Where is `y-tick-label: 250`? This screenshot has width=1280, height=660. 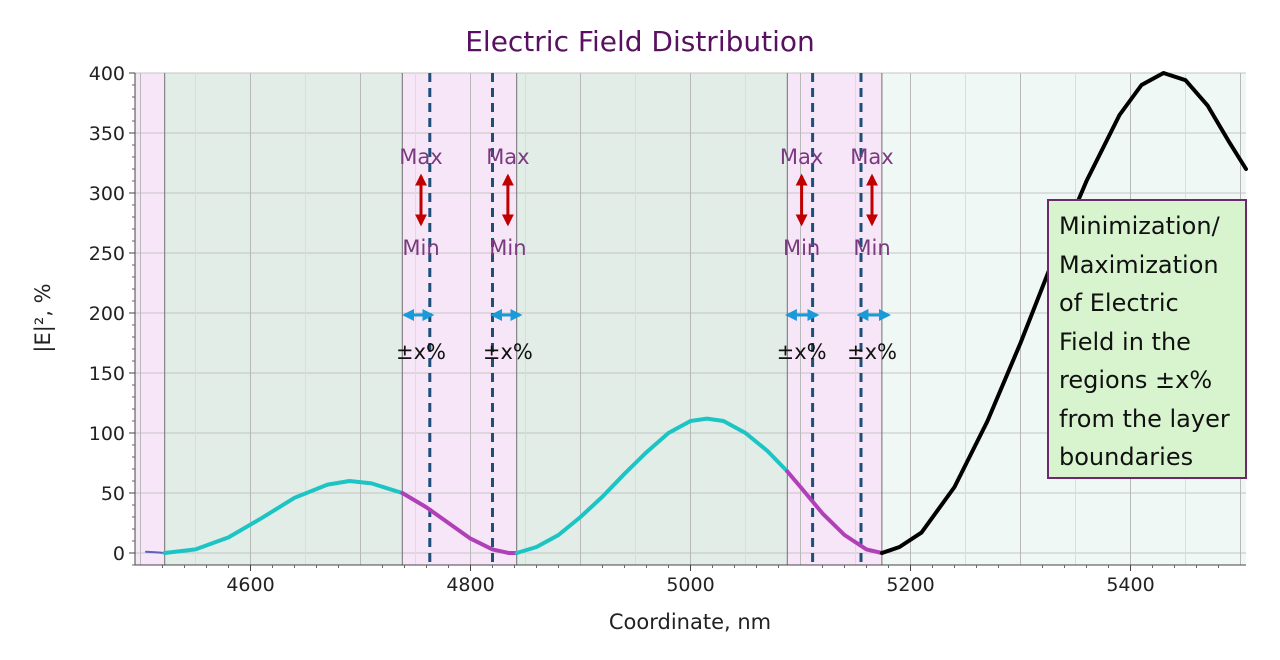 y-tick-label: 250 is located at coordinates (107, 254).